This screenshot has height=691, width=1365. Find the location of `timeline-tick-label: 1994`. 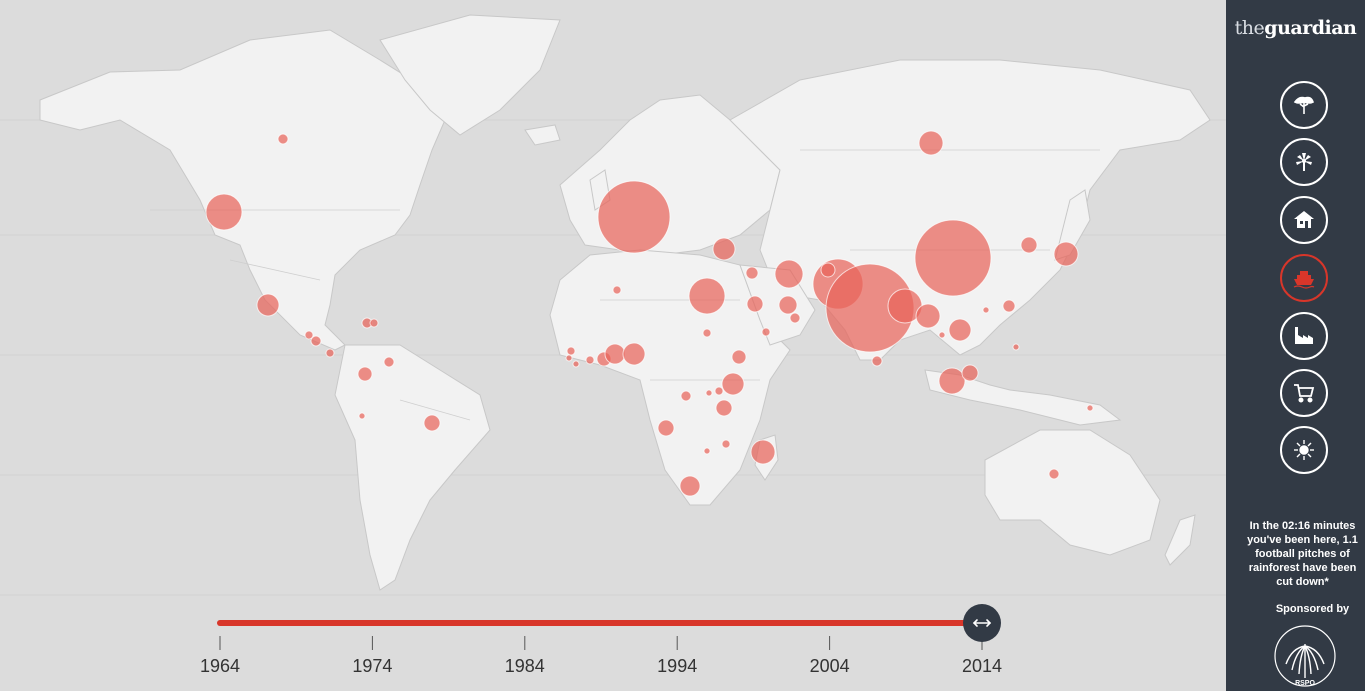

timeline-tick-label: 1994 is located at coordinates (677, 666).